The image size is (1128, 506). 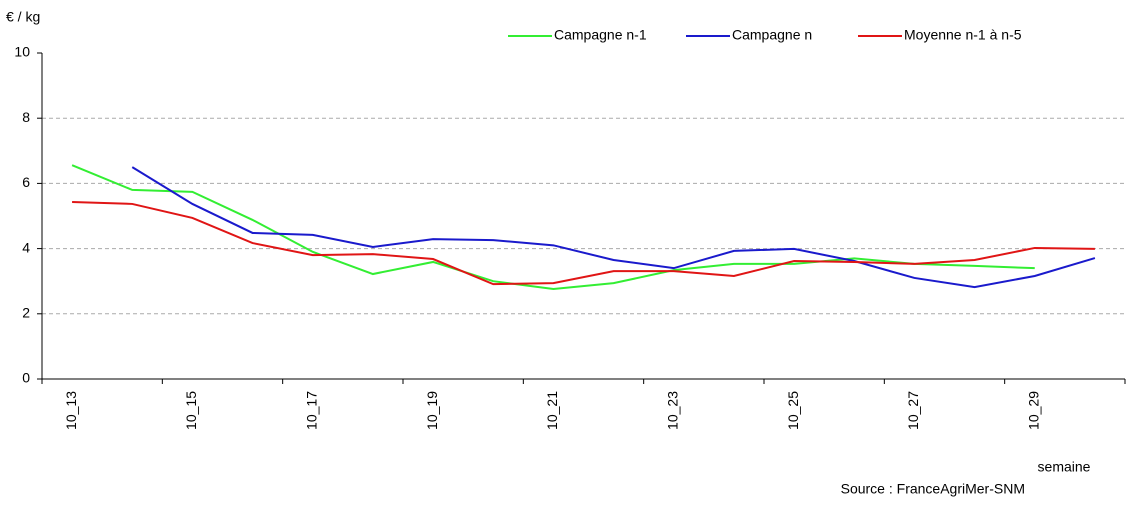 What do you see at coordinates (71, 410) in the screenshot?
I see `x-tick-label: 10_13` at bounding box center [71, 410].